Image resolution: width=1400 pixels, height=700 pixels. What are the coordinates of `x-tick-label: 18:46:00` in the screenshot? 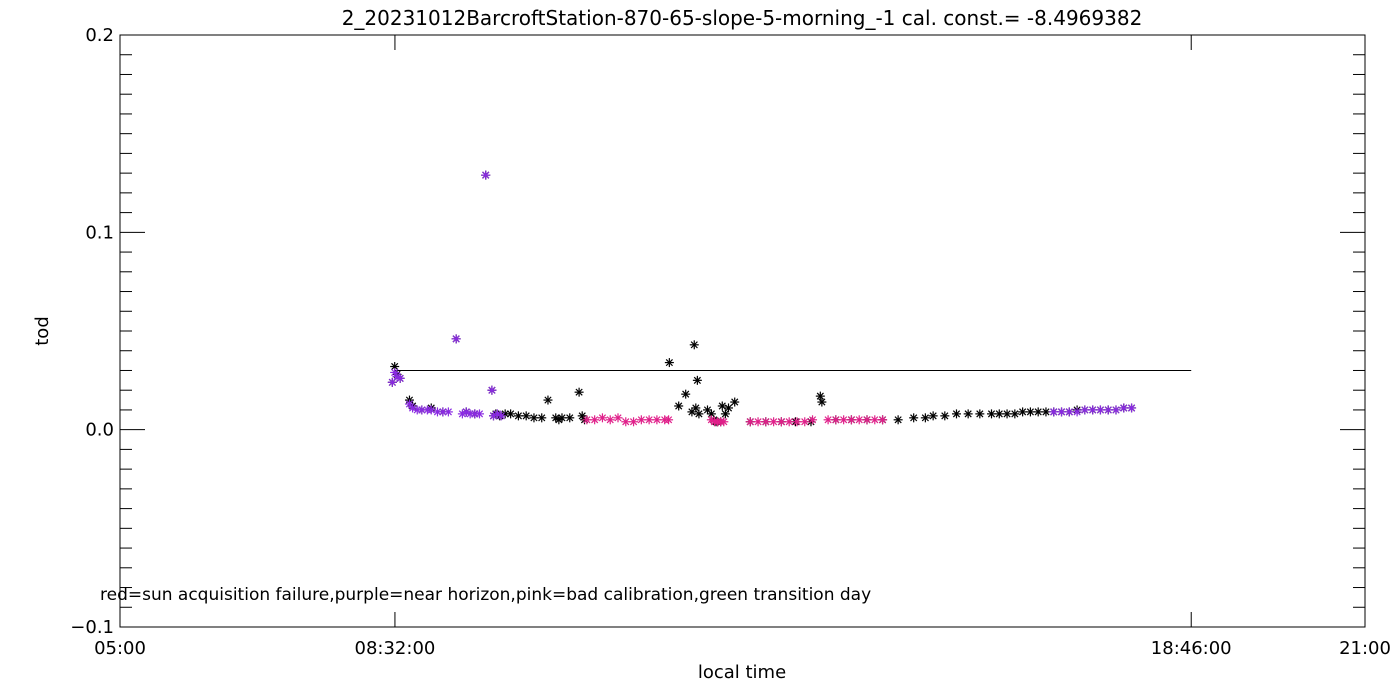 It's located at (1191, 648).